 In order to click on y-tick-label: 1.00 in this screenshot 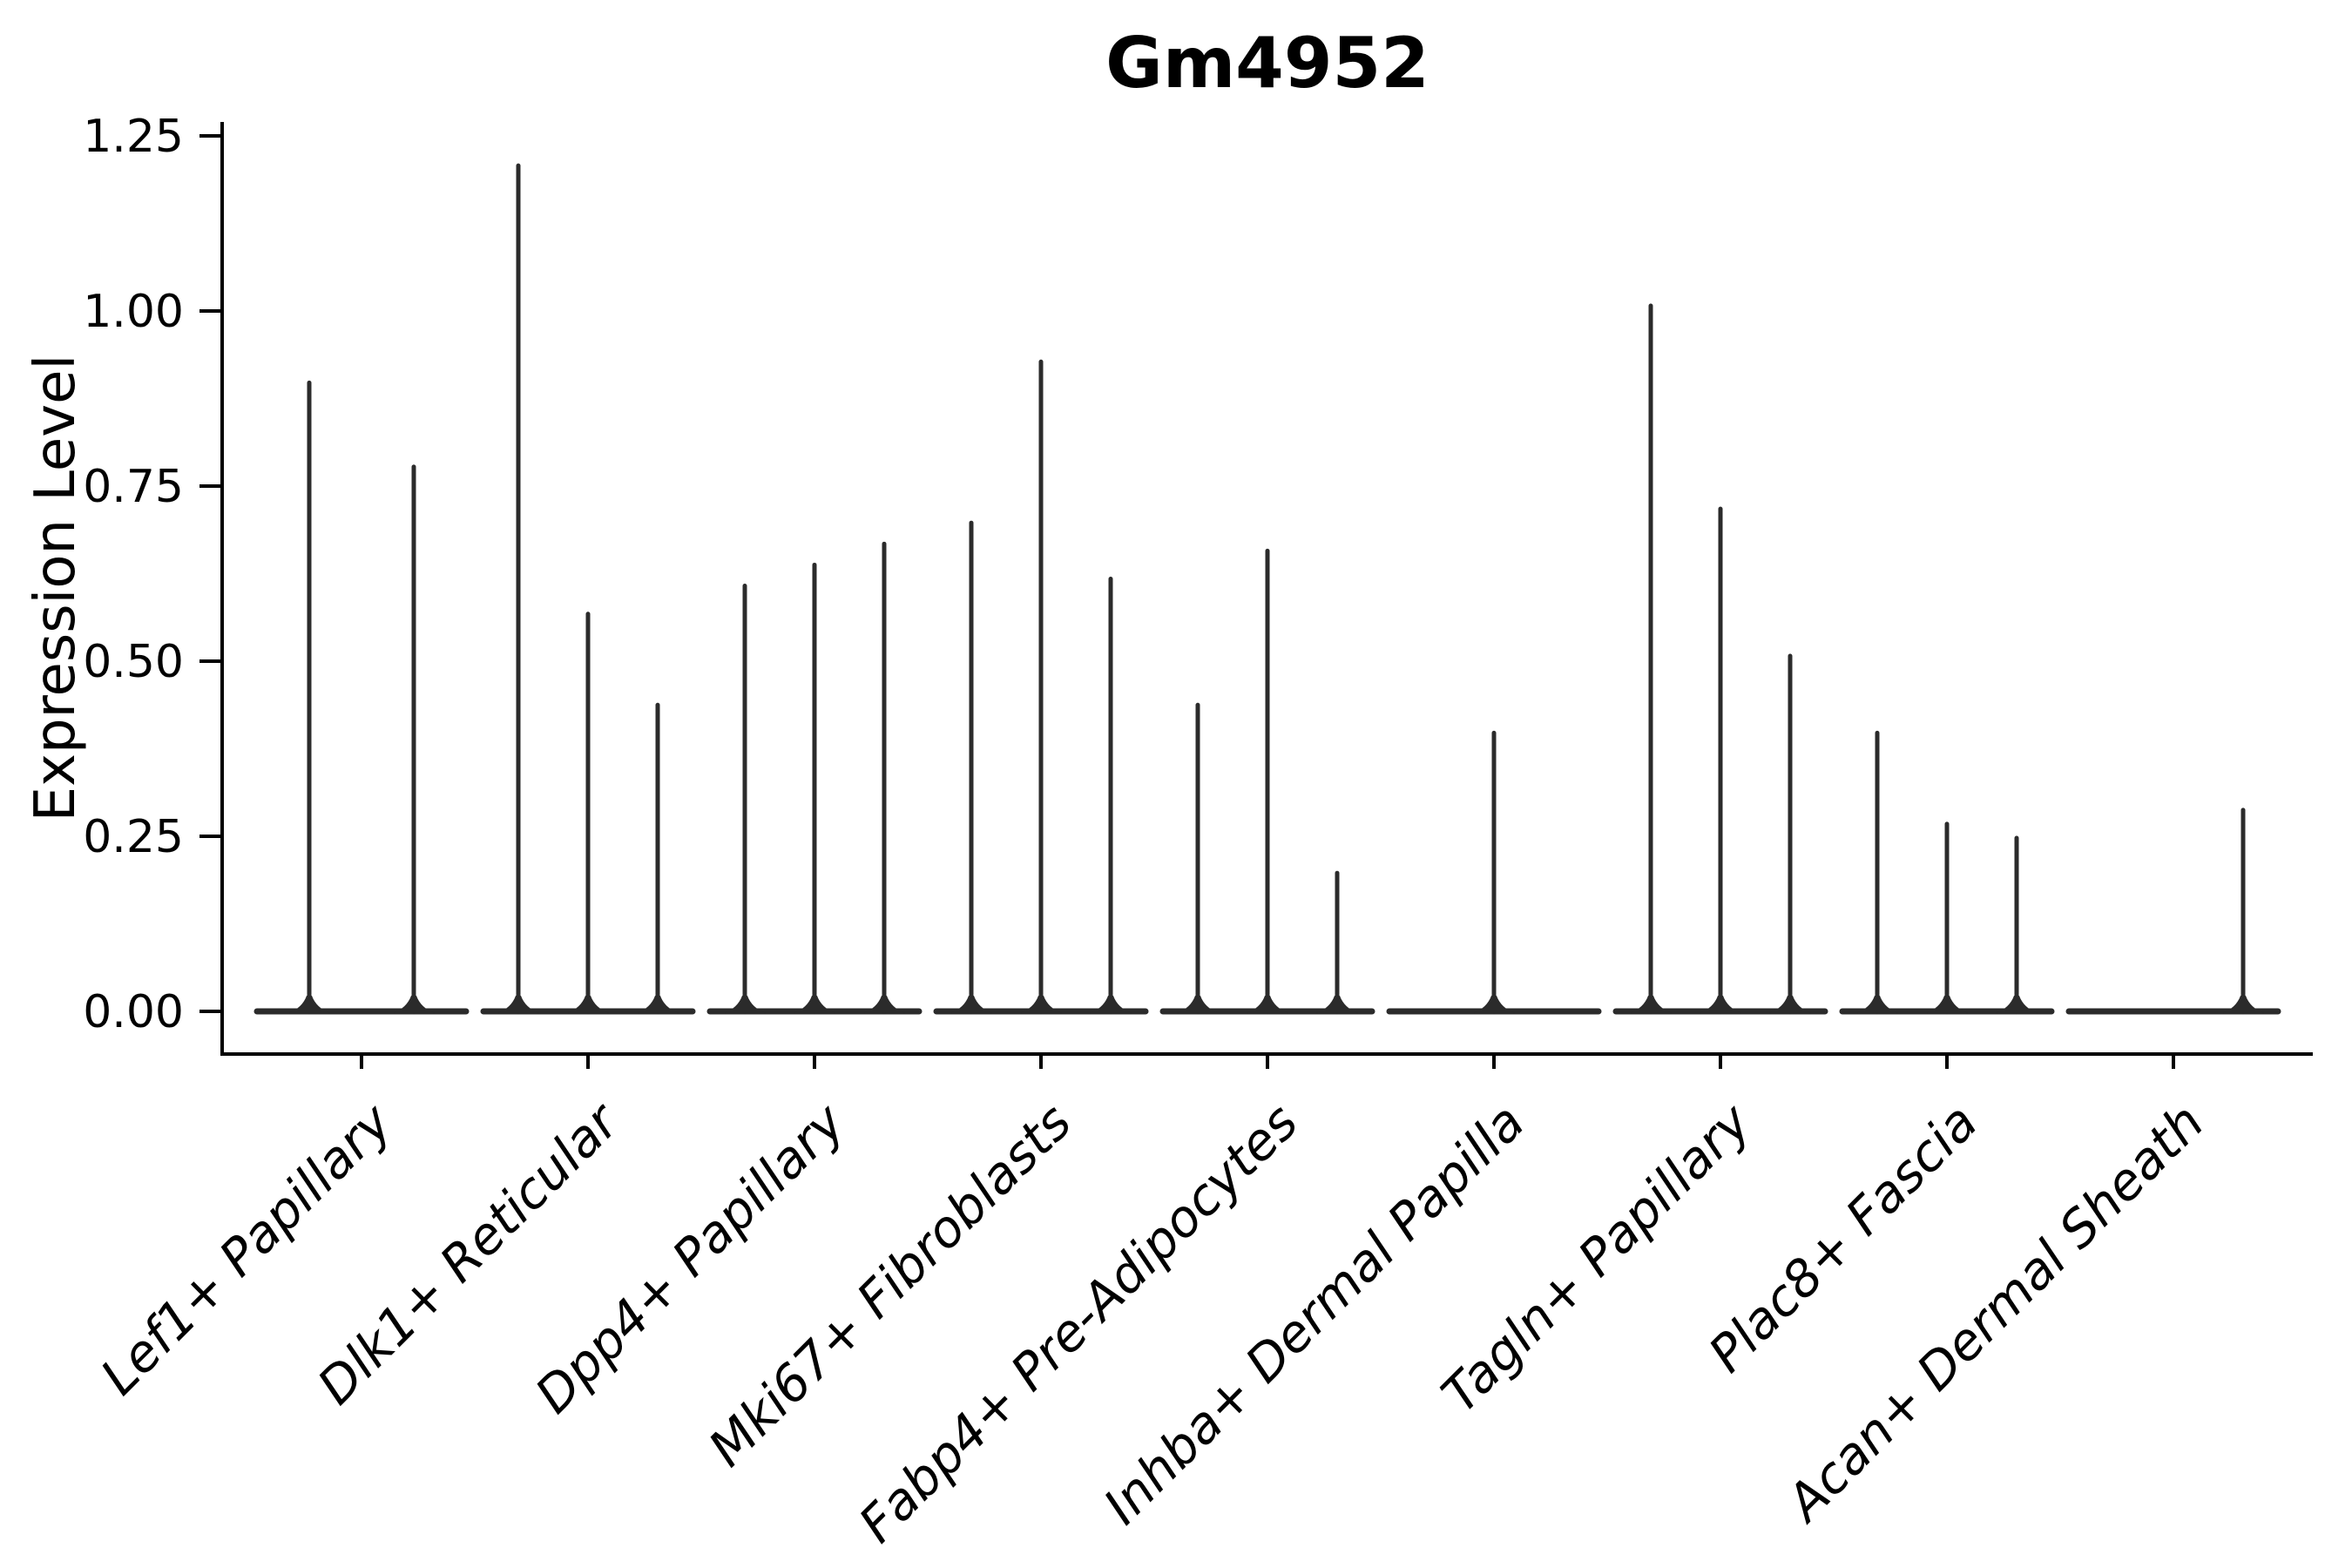, I will do `click(134, 312)`.